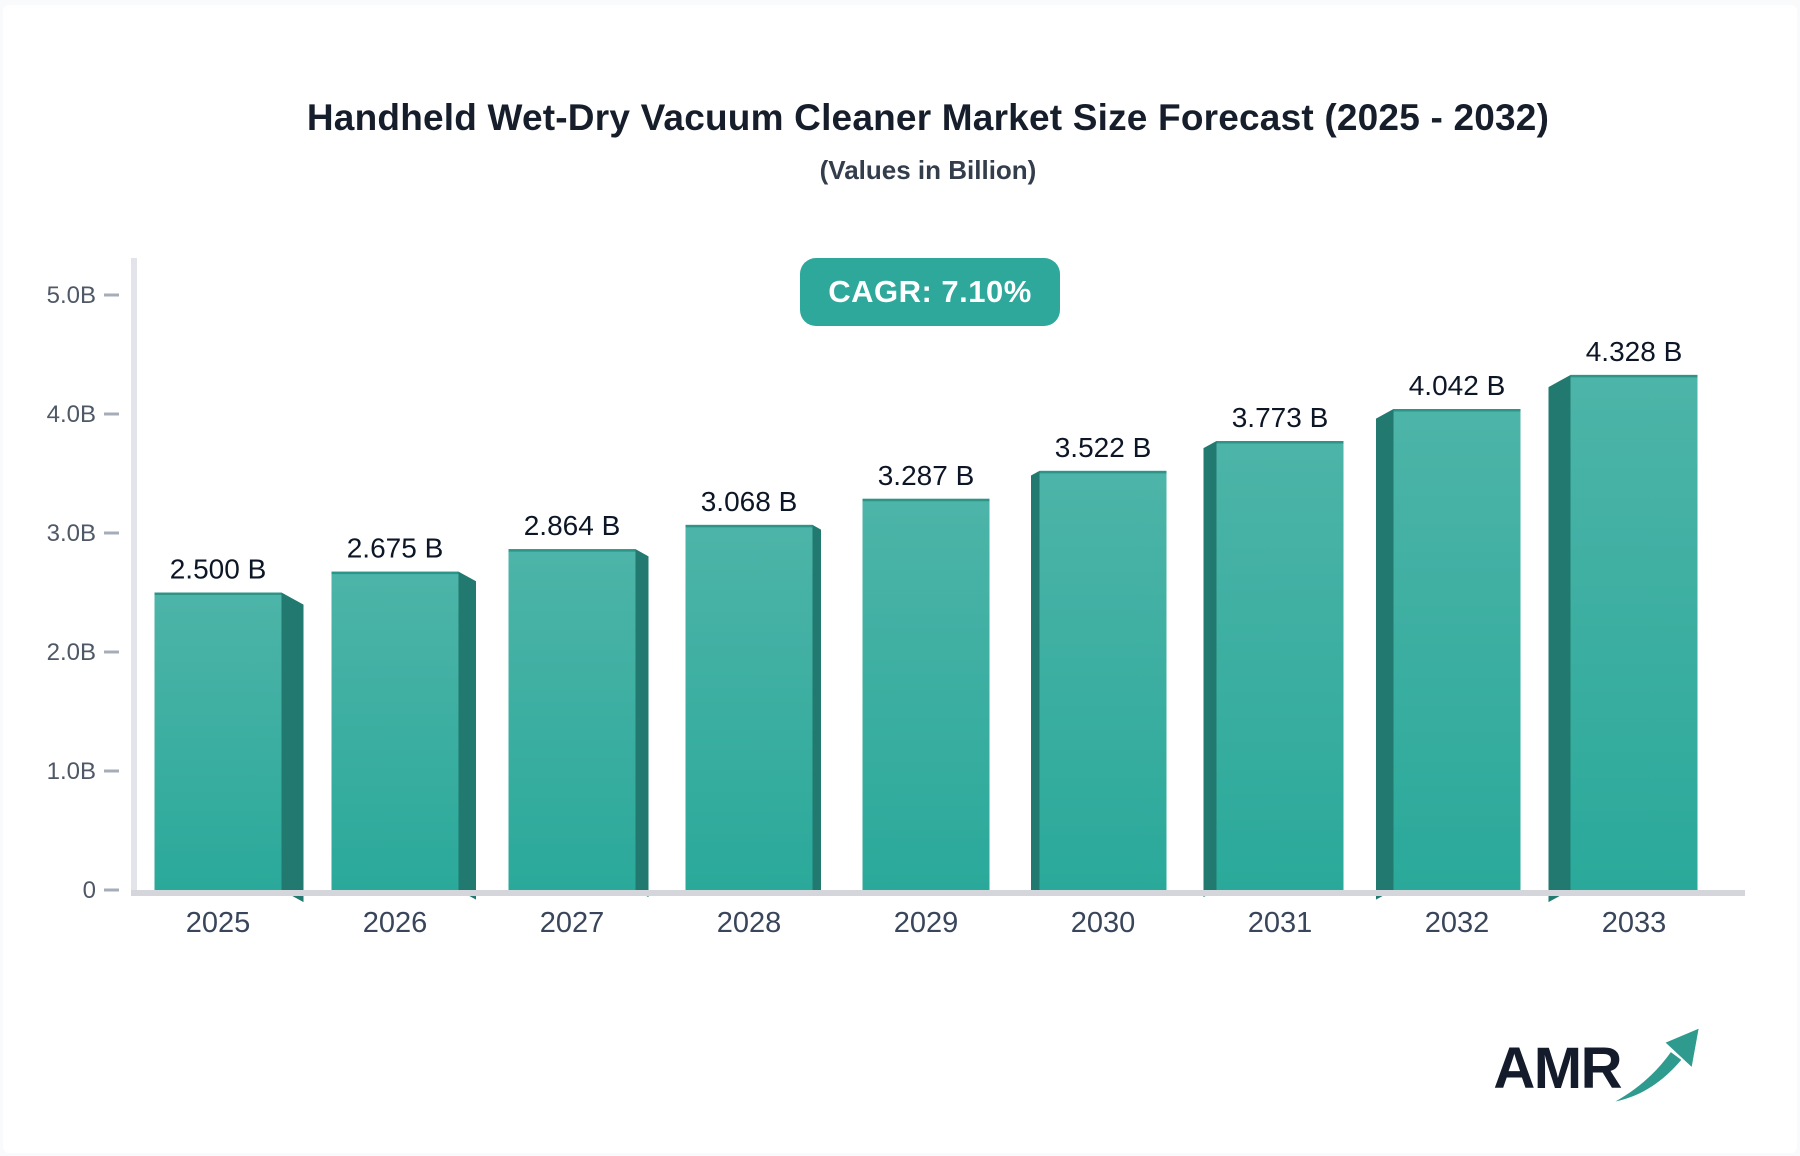  What do you see at coordinates (71, 295) in the screenshot?
I see `y-tick-label: 5.0B` at bounding box center [71, 295].